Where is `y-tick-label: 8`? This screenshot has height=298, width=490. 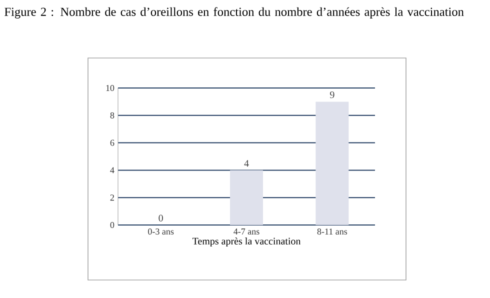
y-tick-label: 8 is located at coordinates (112, 115).